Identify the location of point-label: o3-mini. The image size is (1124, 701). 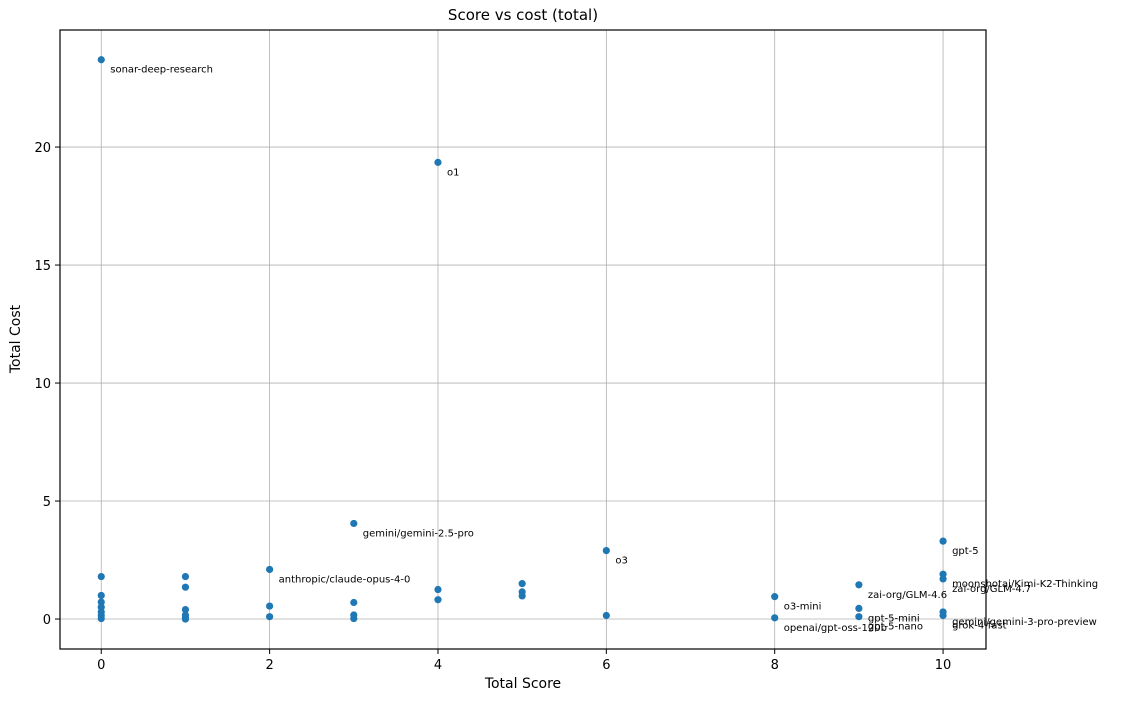
(803, 607).